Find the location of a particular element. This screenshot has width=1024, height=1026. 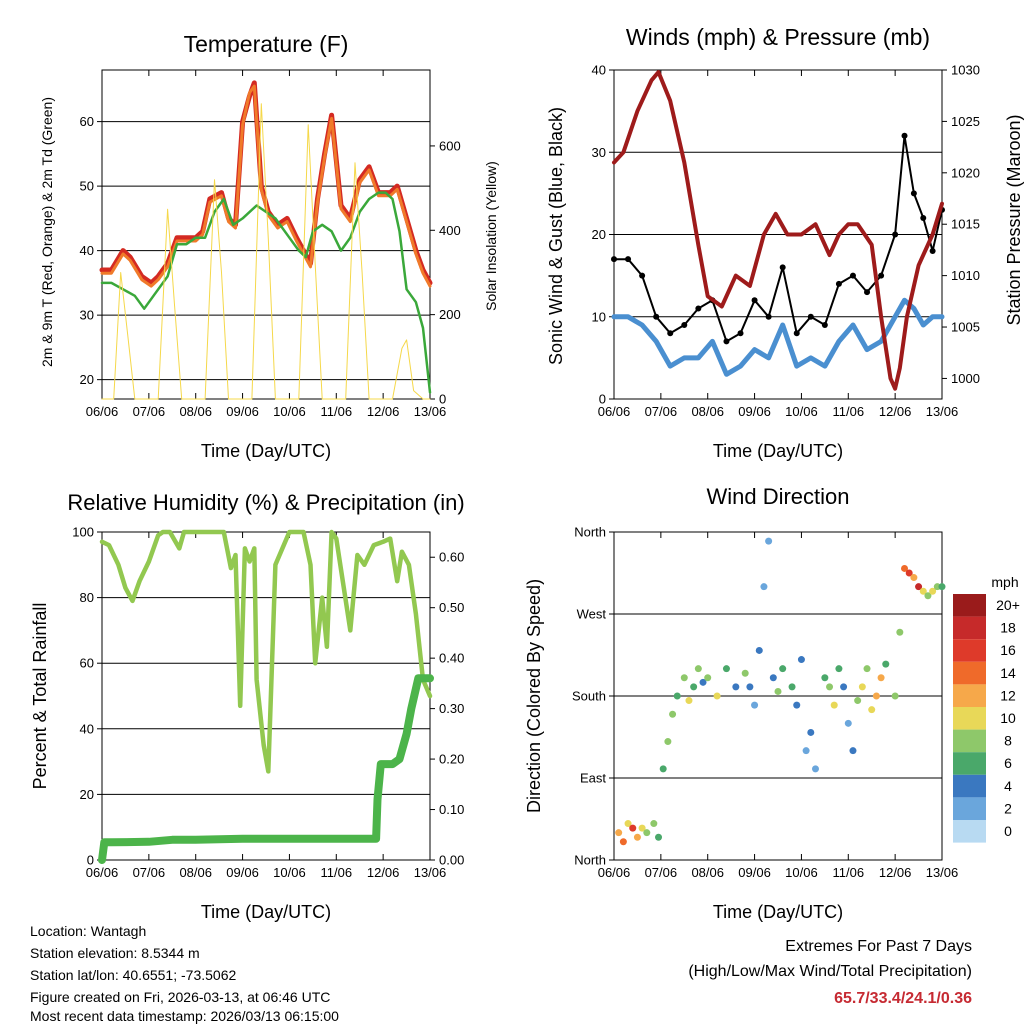

x-tick-label-3-0: 06/06 is located at coordinates (614, 872).